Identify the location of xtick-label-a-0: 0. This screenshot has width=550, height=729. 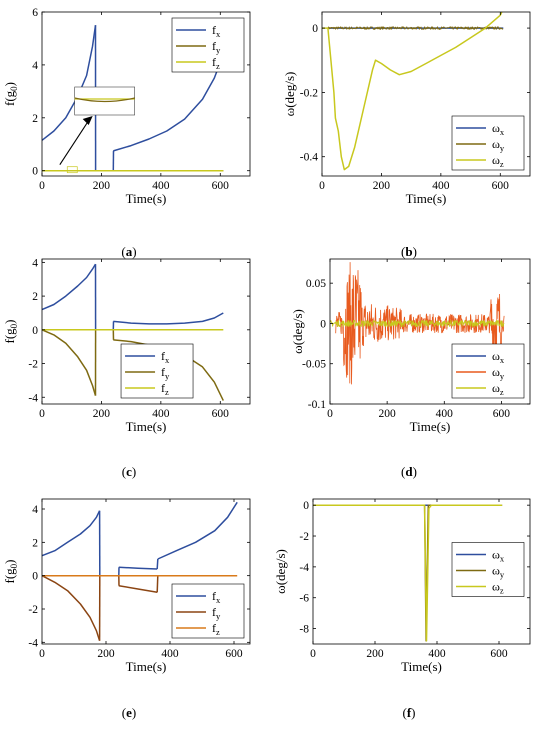
(42, 186).